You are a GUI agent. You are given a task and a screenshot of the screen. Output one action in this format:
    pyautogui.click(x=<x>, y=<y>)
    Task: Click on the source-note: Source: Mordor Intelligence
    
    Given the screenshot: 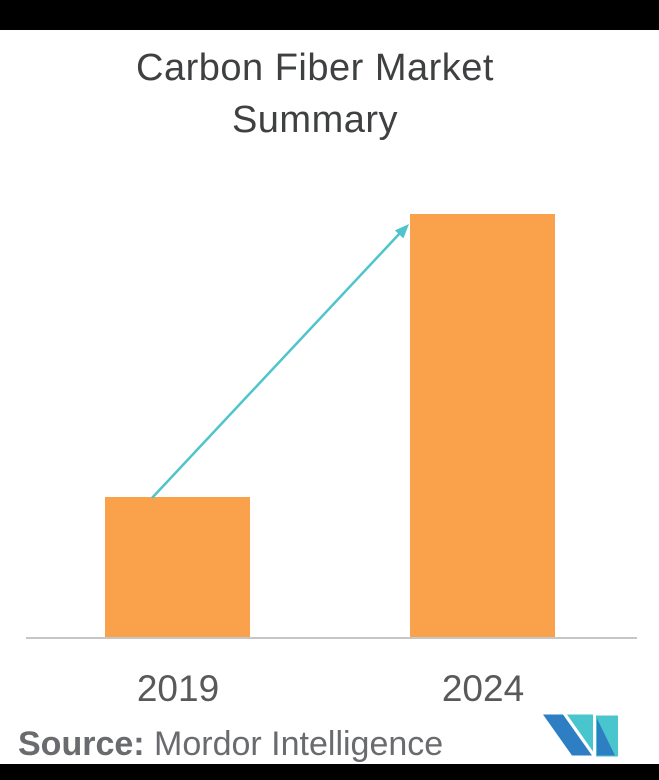 What is the action you would take?
    pyautogui.click(x=230, y=744)
    